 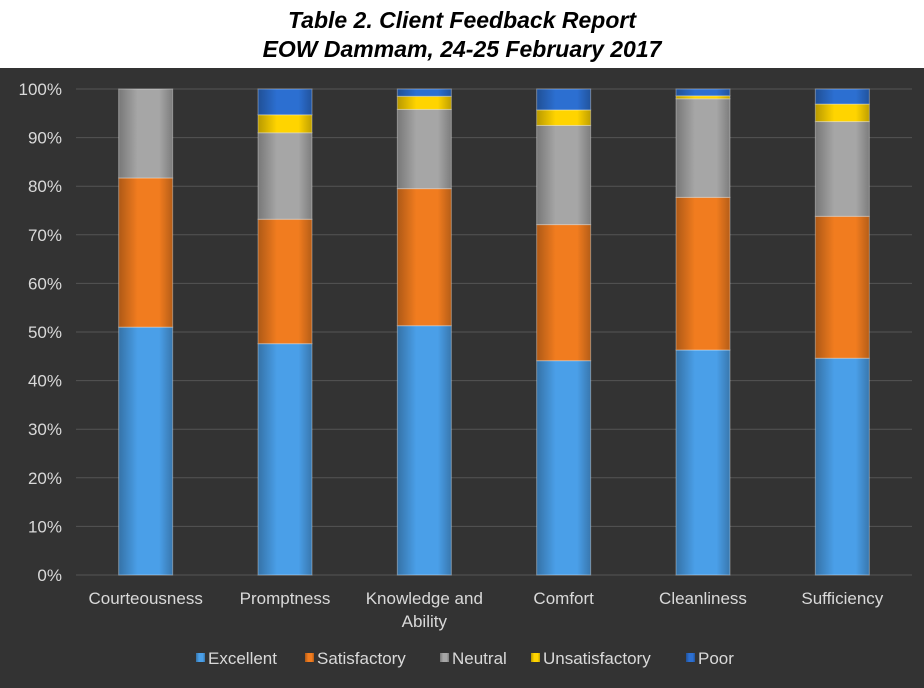 What do you see at coordinates (45, 138) in the screenshot?
I see `y-tick-label: 90%` at bounding box center [45, 138].